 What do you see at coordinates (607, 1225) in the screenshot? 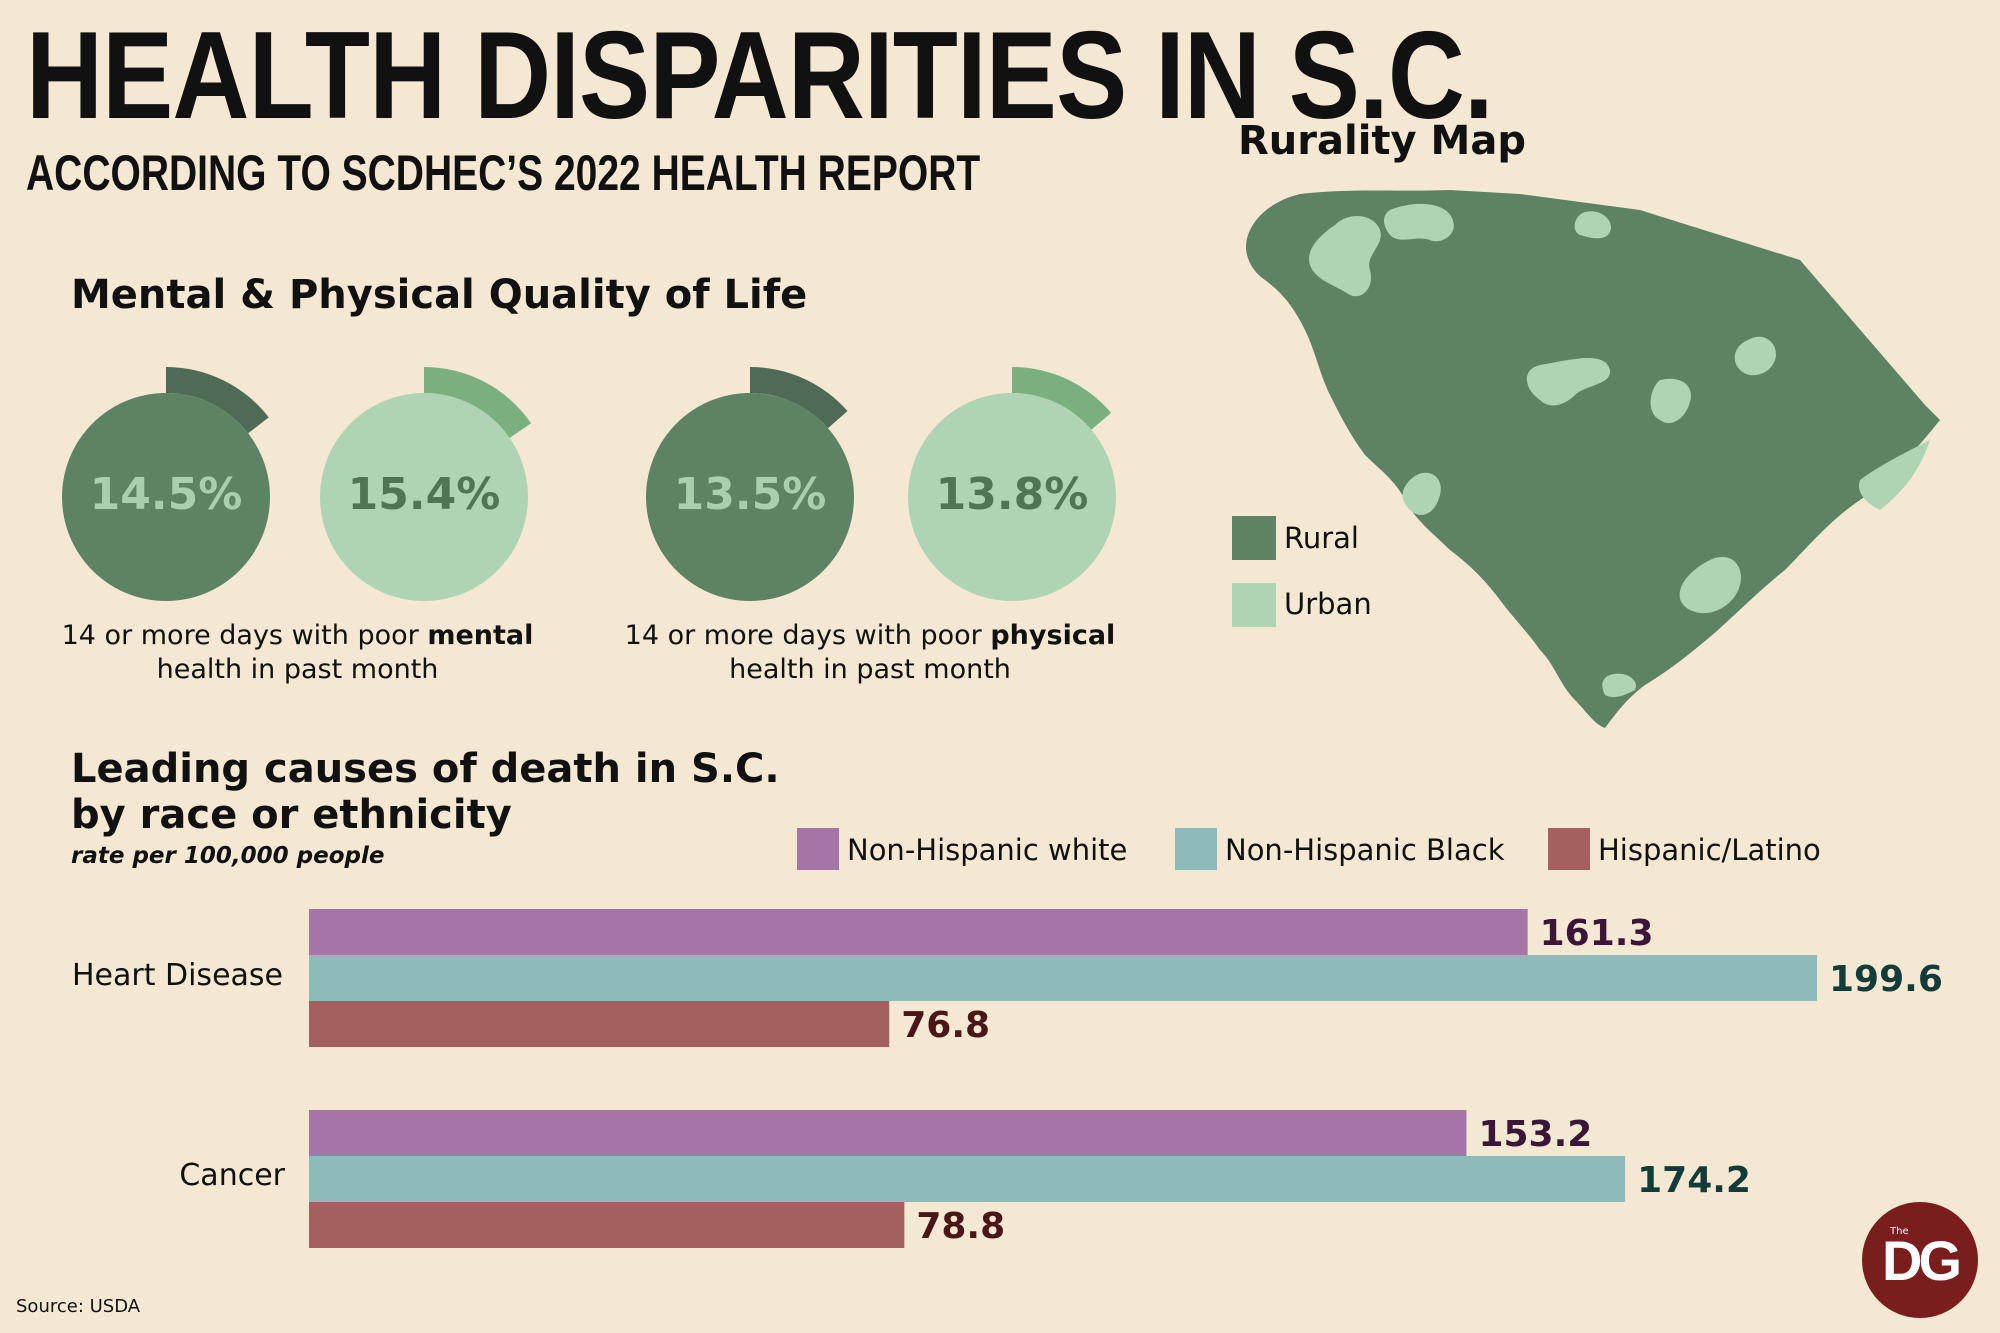
I see `bar-cancer-hispanic` at bounding box center [607, 1225].